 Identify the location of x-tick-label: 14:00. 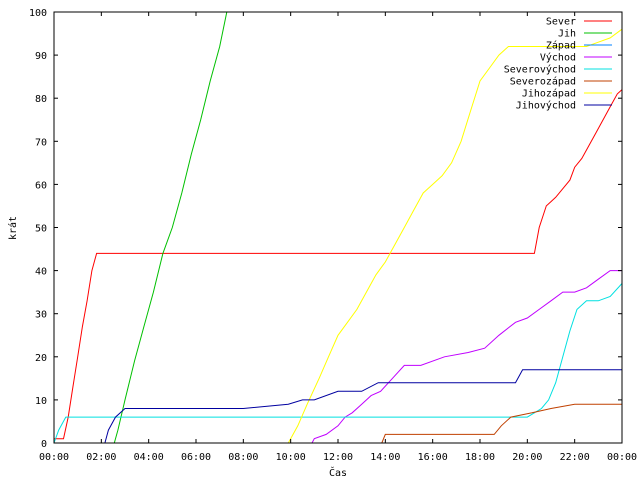
(385, 457).